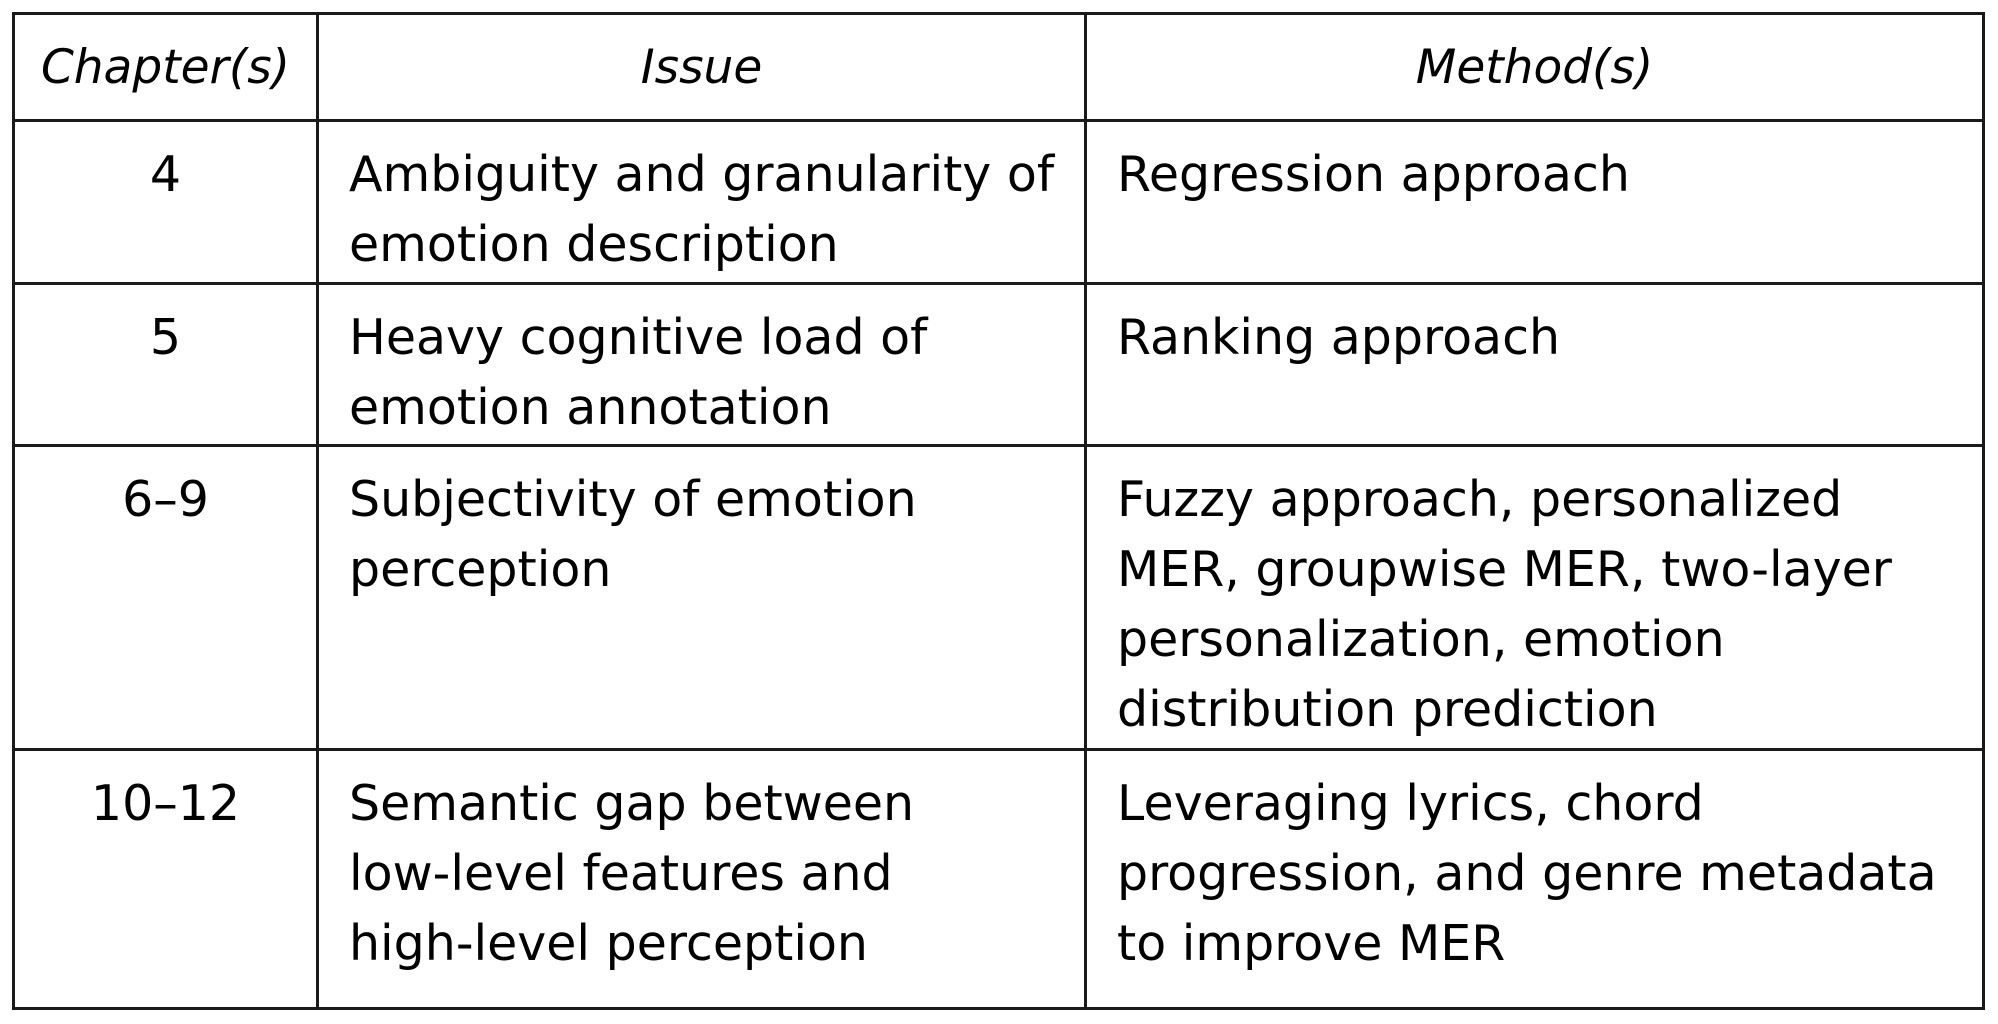 Image resolution: width=1998 pixels, height=1024 pixels. What do you see at coordinates (590, 407) in the screenshot?
I see `issue-line: emotion annotation` at bounding box center [590, 407].